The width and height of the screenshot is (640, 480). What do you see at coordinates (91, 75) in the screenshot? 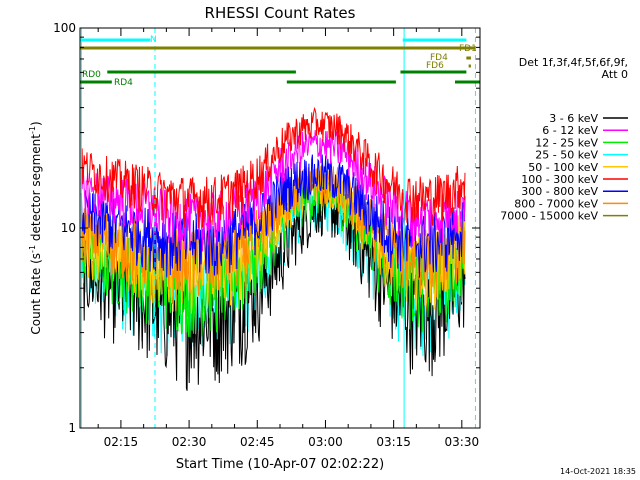
I see `bar-label-rd0: RD0` at bounding box center [91, 75].